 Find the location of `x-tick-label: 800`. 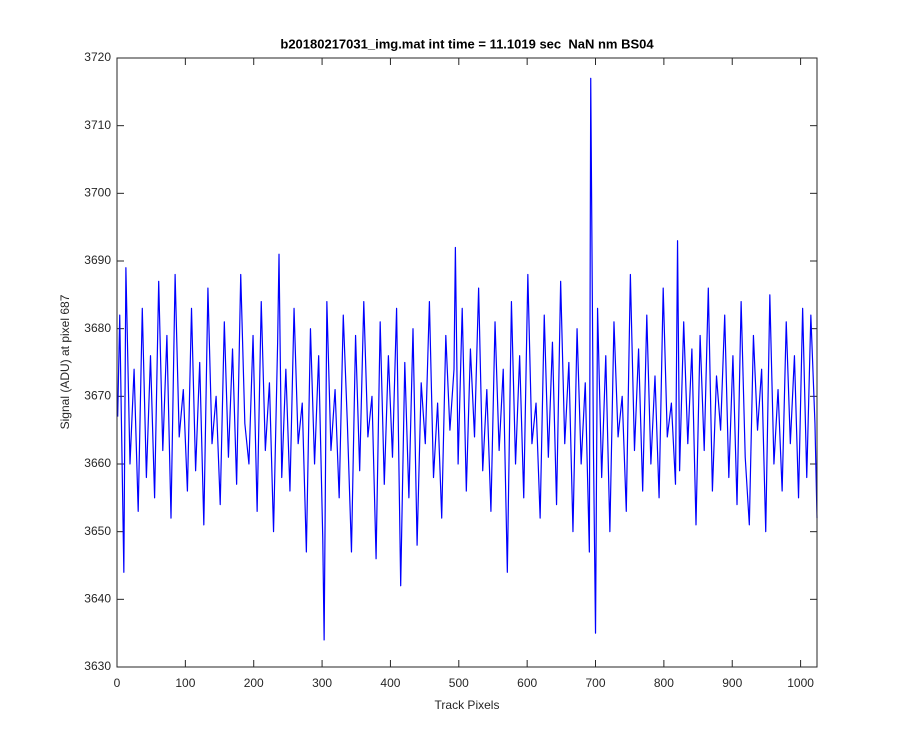

x-tick-label: 800 is located at coordinates (664, 683).